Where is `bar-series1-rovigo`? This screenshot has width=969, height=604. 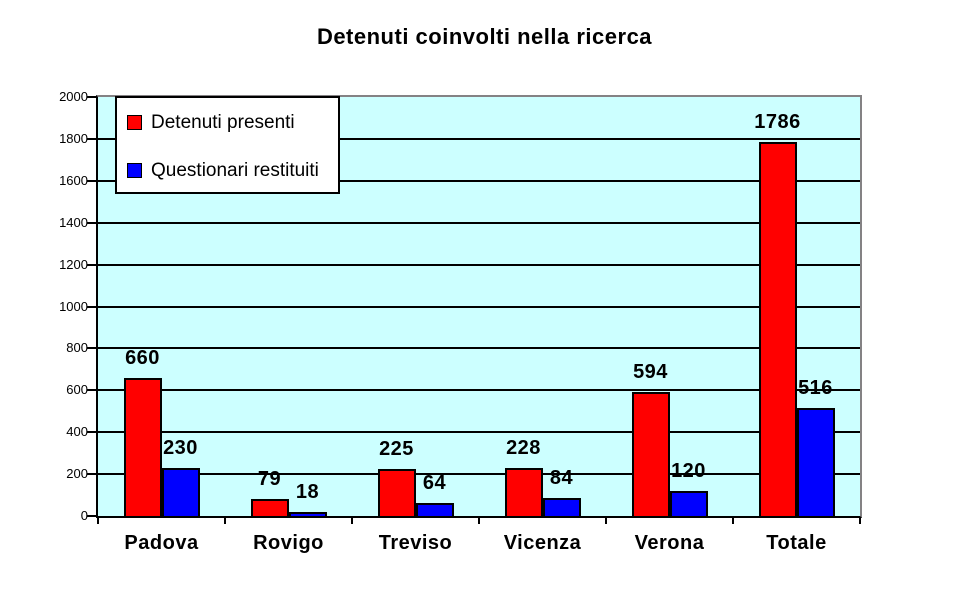 bar-series1-rovigo is located at coordinates (269, 507).